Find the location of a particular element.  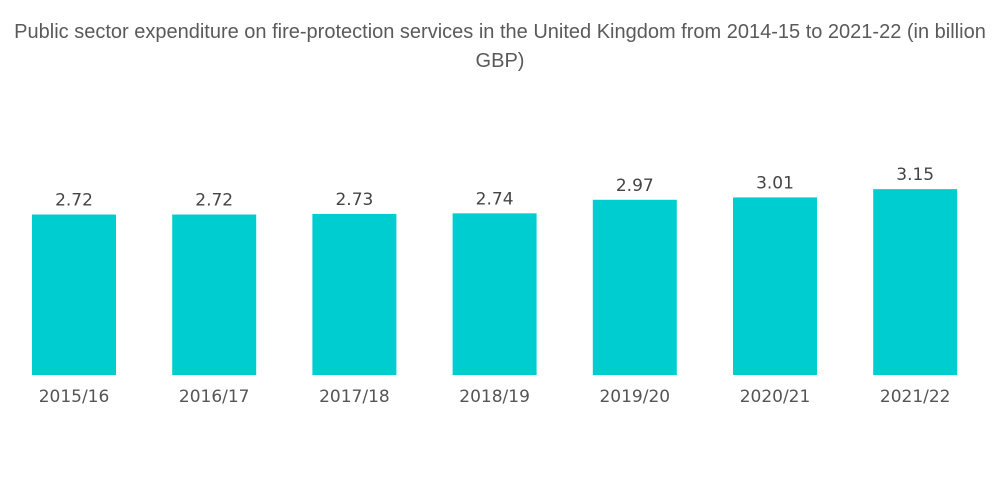

value-label: 2.73 is located at coordinates (354, 200).